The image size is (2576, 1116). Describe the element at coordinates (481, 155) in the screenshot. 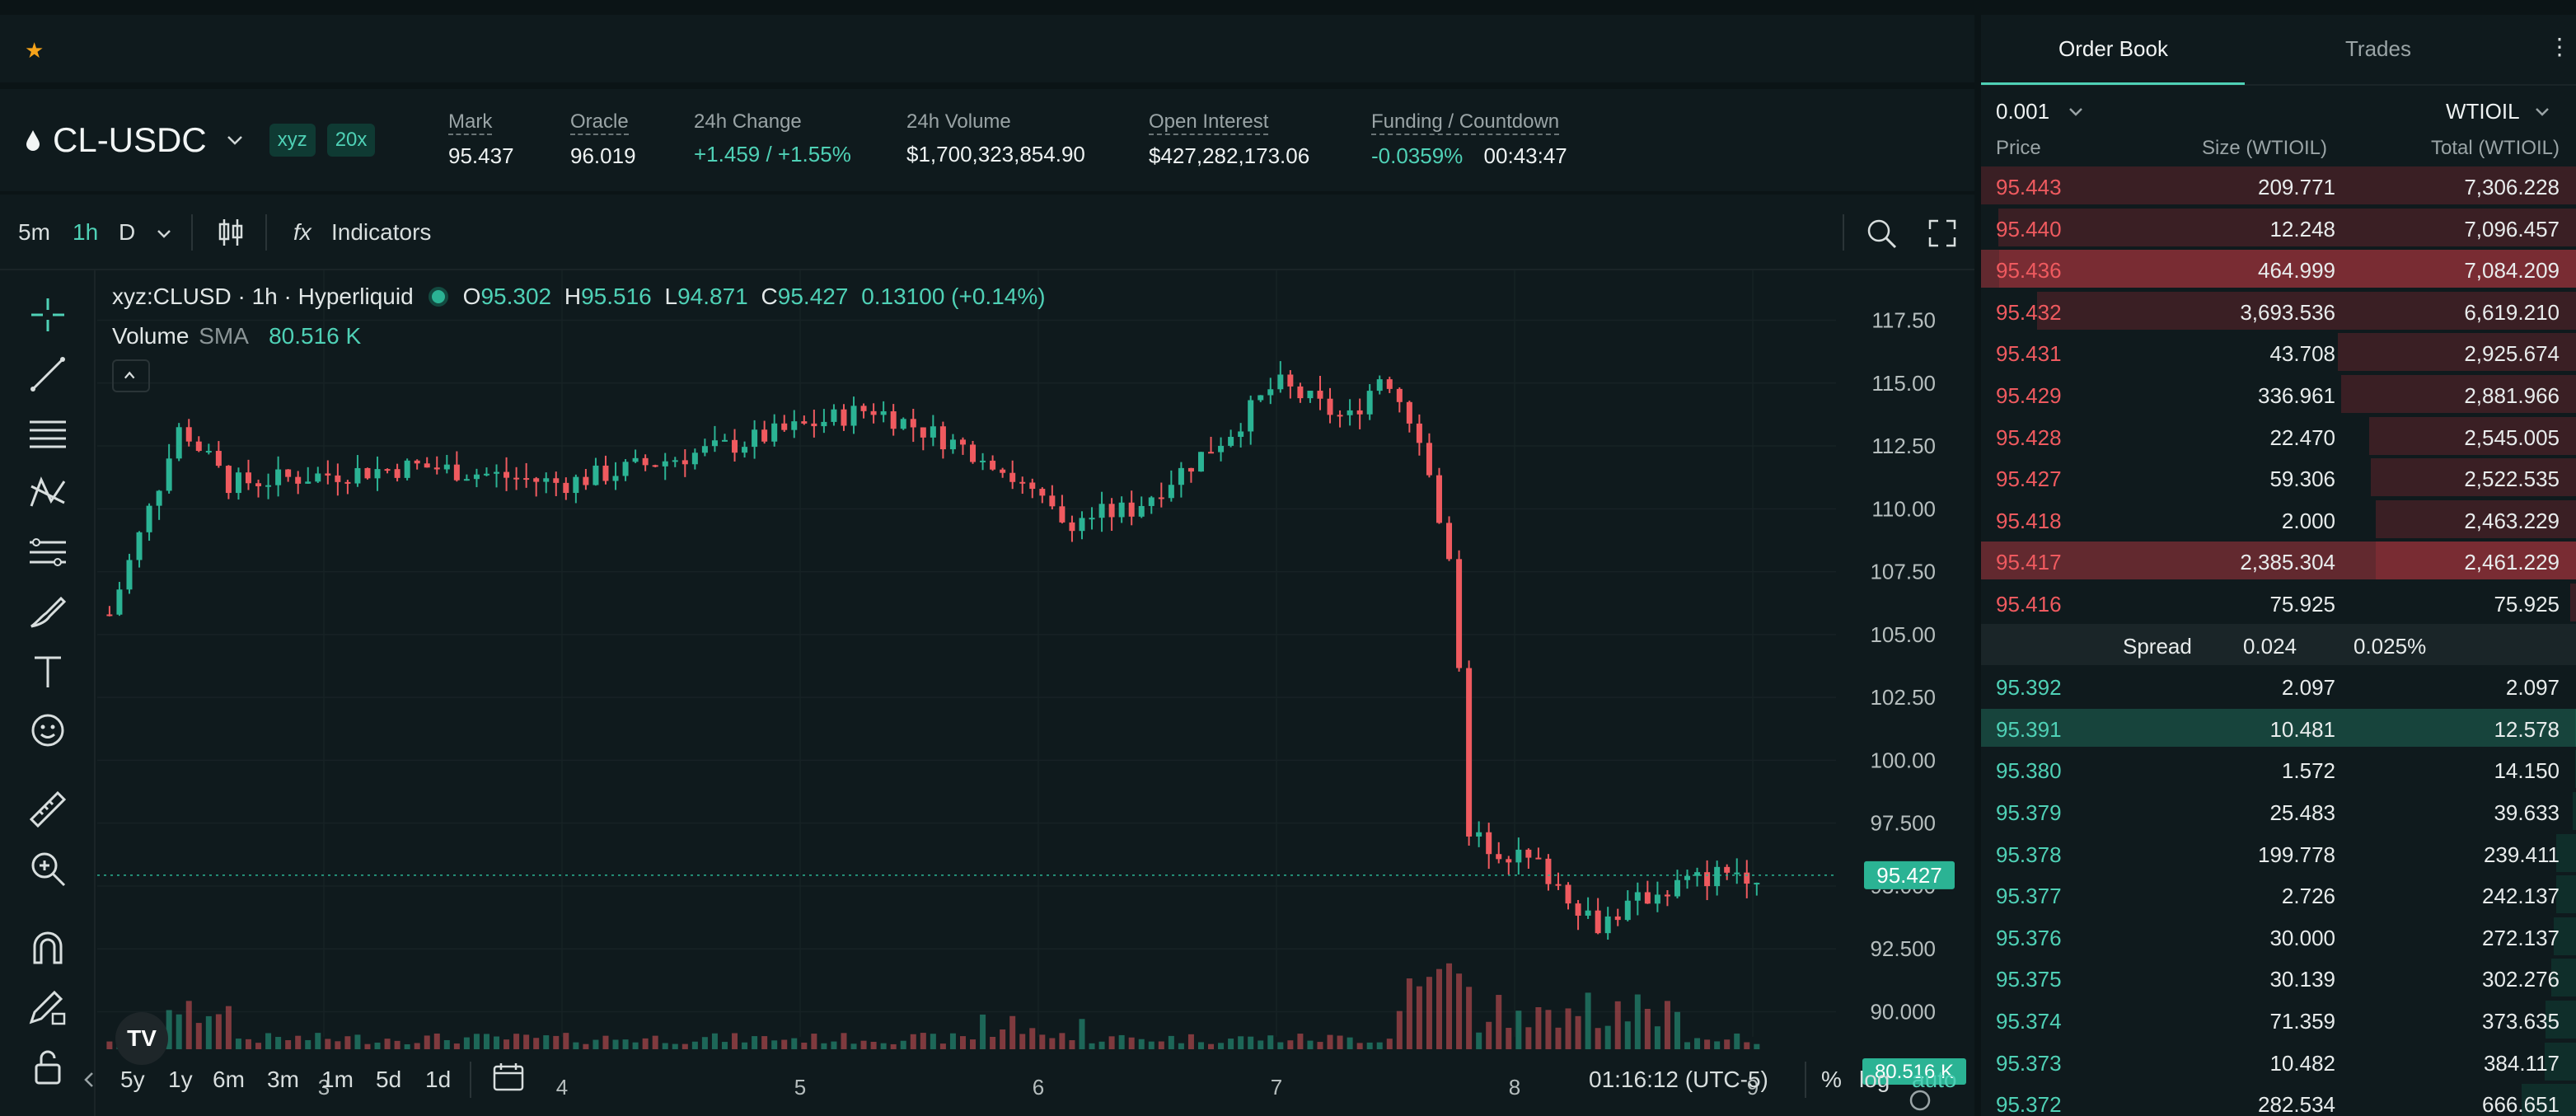

I see `stat-value: 95.437` at that location.